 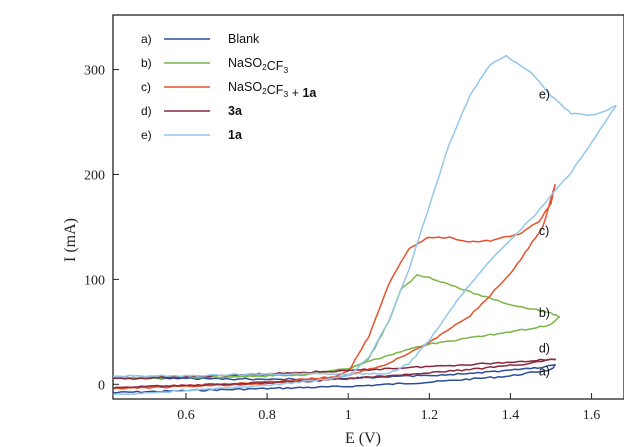 What do you see at coordinates (70, 240) in the screenshot?
I see `y-axis-title: I (mA)` at bounding box center [70, 240].